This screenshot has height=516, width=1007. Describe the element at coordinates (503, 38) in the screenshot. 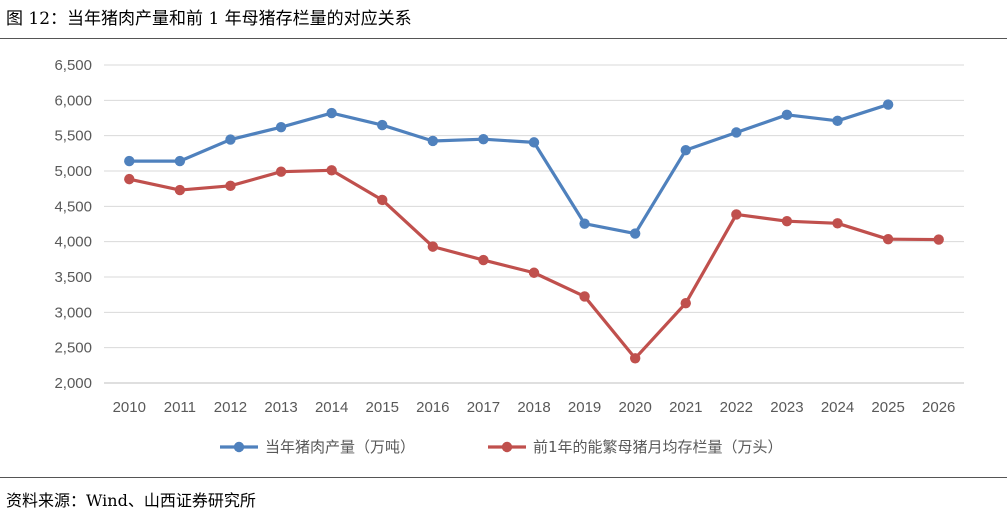

I see `top-rule` at that location.